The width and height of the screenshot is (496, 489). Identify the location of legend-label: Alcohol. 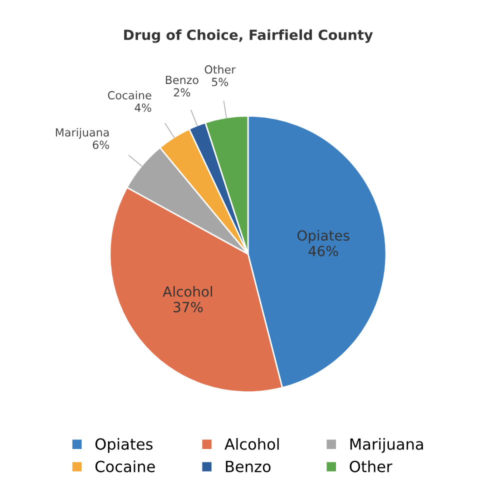
(251, 444).